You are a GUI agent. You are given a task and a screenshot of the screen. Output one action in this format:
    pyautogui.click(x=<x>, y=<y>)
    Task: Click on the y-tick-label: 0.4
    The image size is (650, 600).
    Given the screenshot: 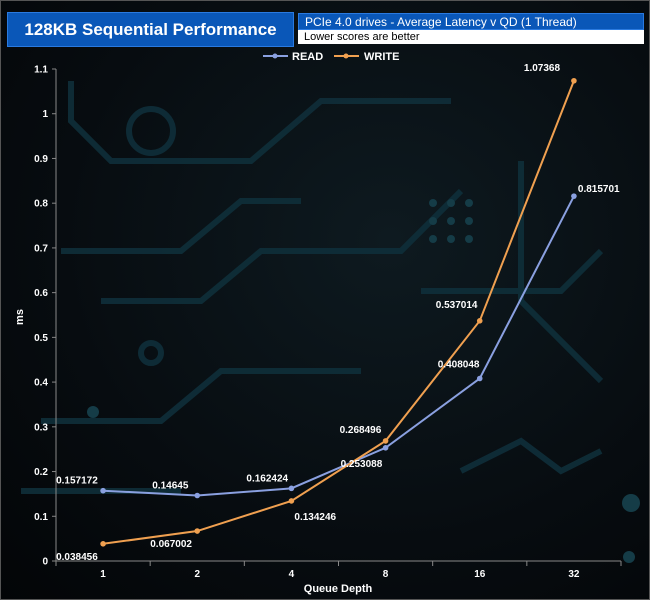 What is the action you would take?
    pyautogui.click(x=41, y=383)
    